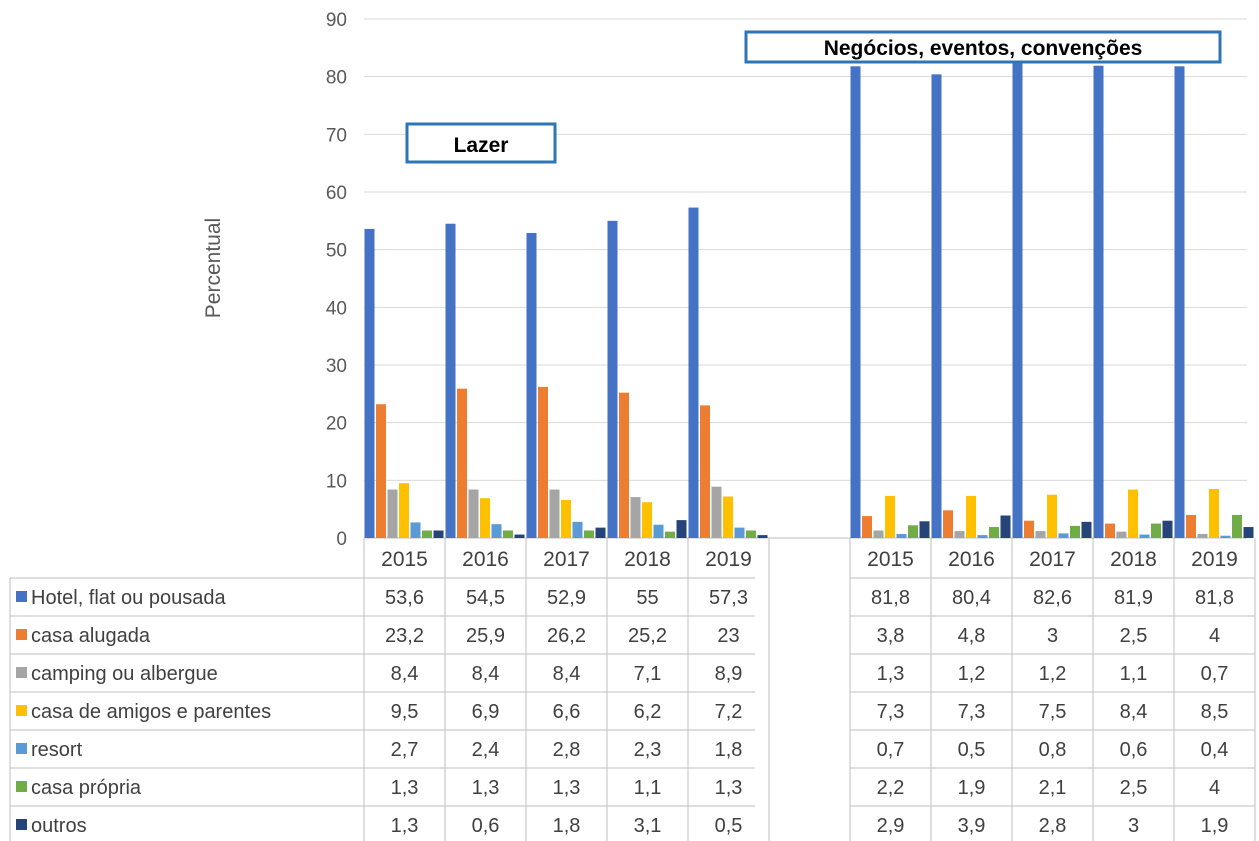 This screenshot has width=1259, height=841. What do you see at coordinates (648, 826) in the screenshot?
I see `data-value-label: 3,1` at bounding box center [648, 826].